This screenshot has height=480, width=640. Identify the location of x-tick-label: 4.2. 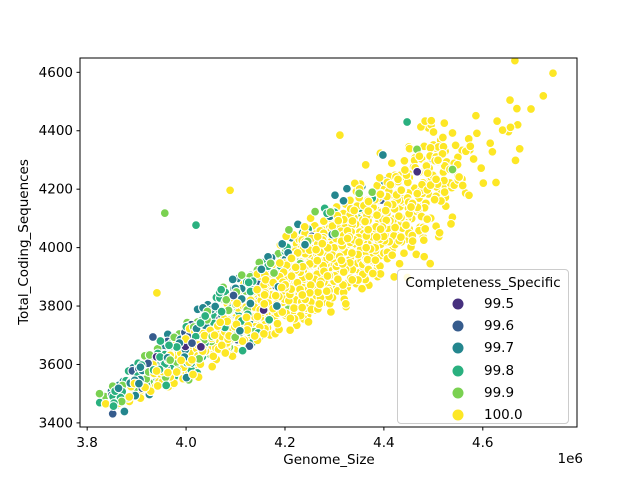
(284, 443).